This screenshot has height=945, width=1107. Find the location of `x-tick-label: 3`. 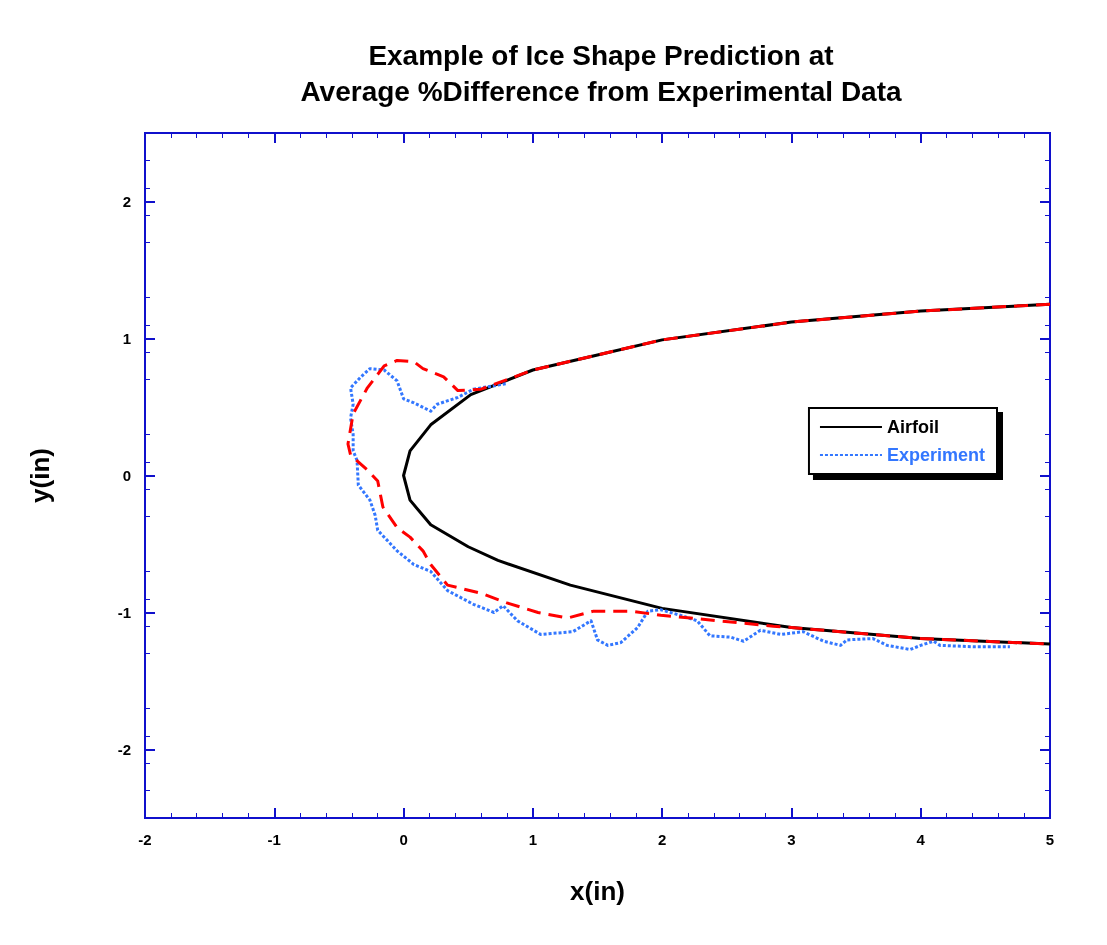

x-tick-label: 3 is located at coordinates (791, 839).